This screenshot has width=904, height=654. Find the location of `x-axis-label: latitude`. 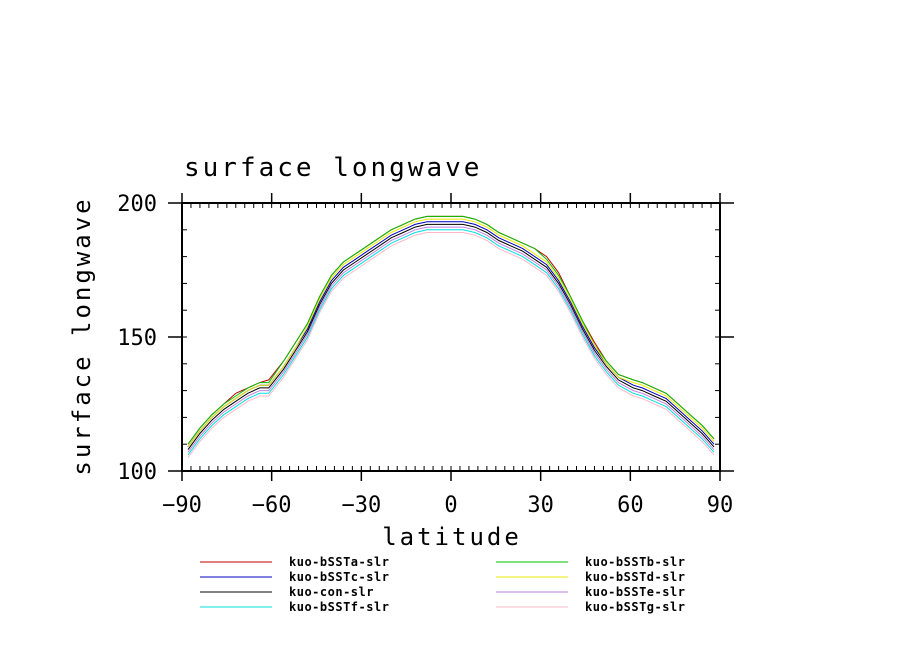

x-axis-label: latitude is located at coordinates (452, 537).